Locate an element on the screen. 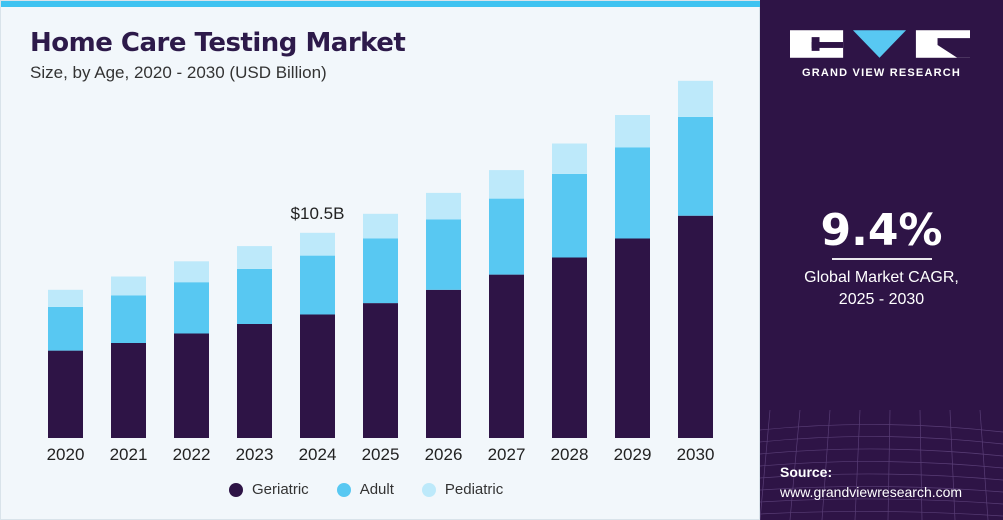  bar-pediatric-2021 is located at coordinates (128, 286).